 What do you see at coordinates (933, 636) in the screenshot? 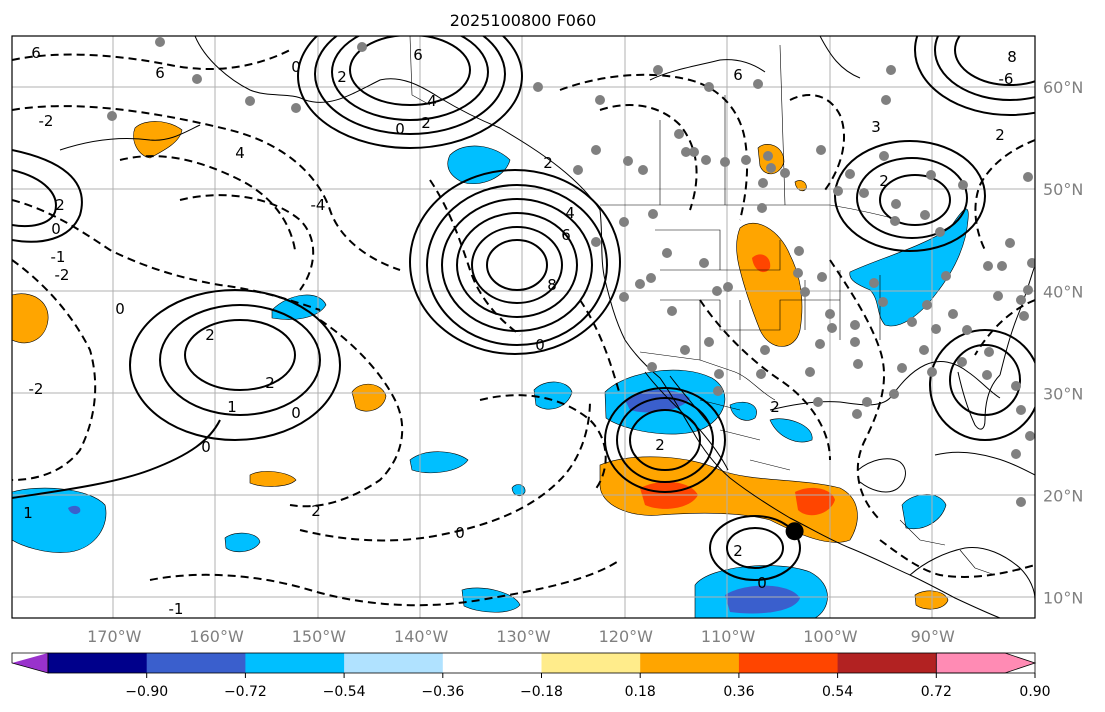
I see `longitude-tick-label: 90°W` at bounding box center [933, 636].